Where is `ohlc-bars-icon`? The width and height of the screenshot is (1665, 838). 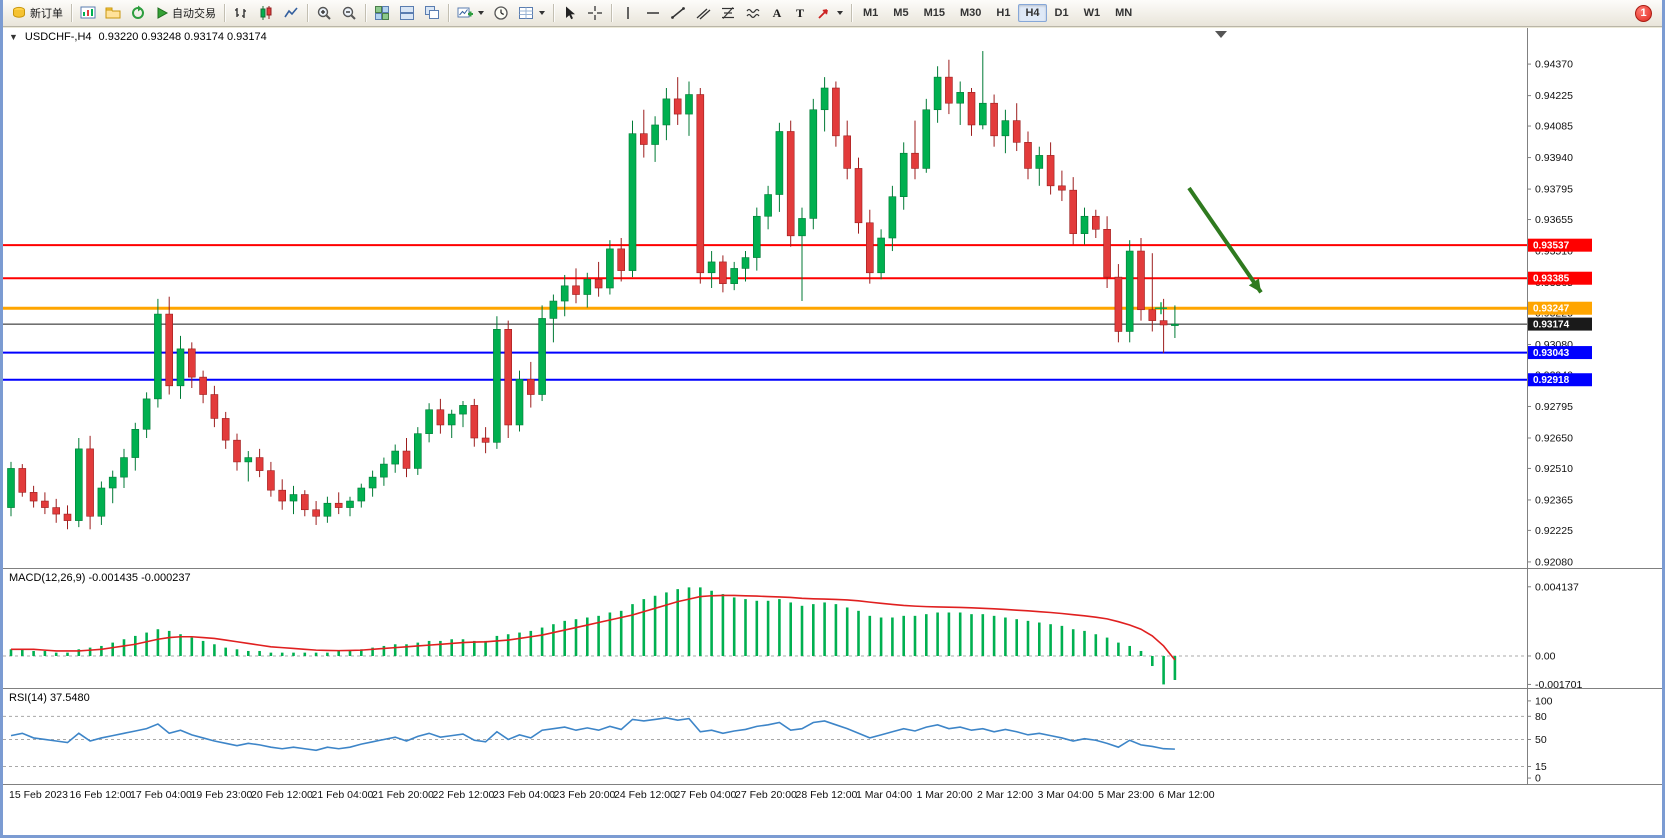 ohlc-bars-icon is located at coordinates (241, 13).